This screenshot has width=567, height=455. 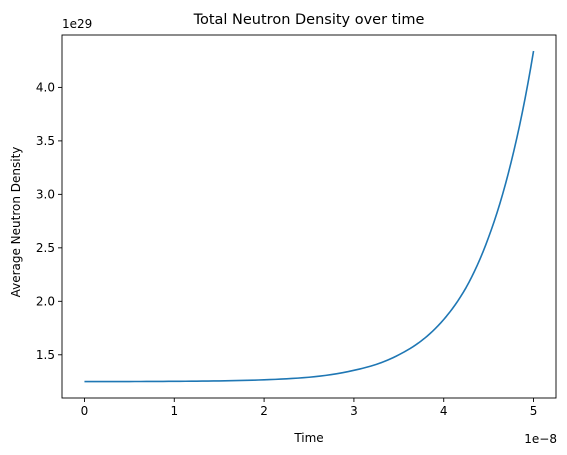 I want to click on x-tick-label: 0, so click(x=85, y=411).